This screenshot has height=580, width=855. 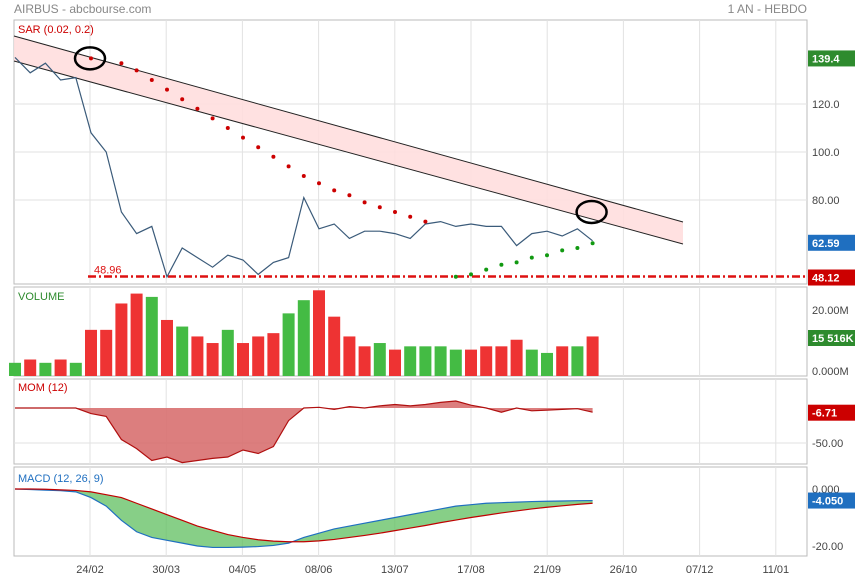 What do you see at coordinates (826, 59) in the screenshot?
I see `badge-value: 139.4` at bounding box center [826, 59].